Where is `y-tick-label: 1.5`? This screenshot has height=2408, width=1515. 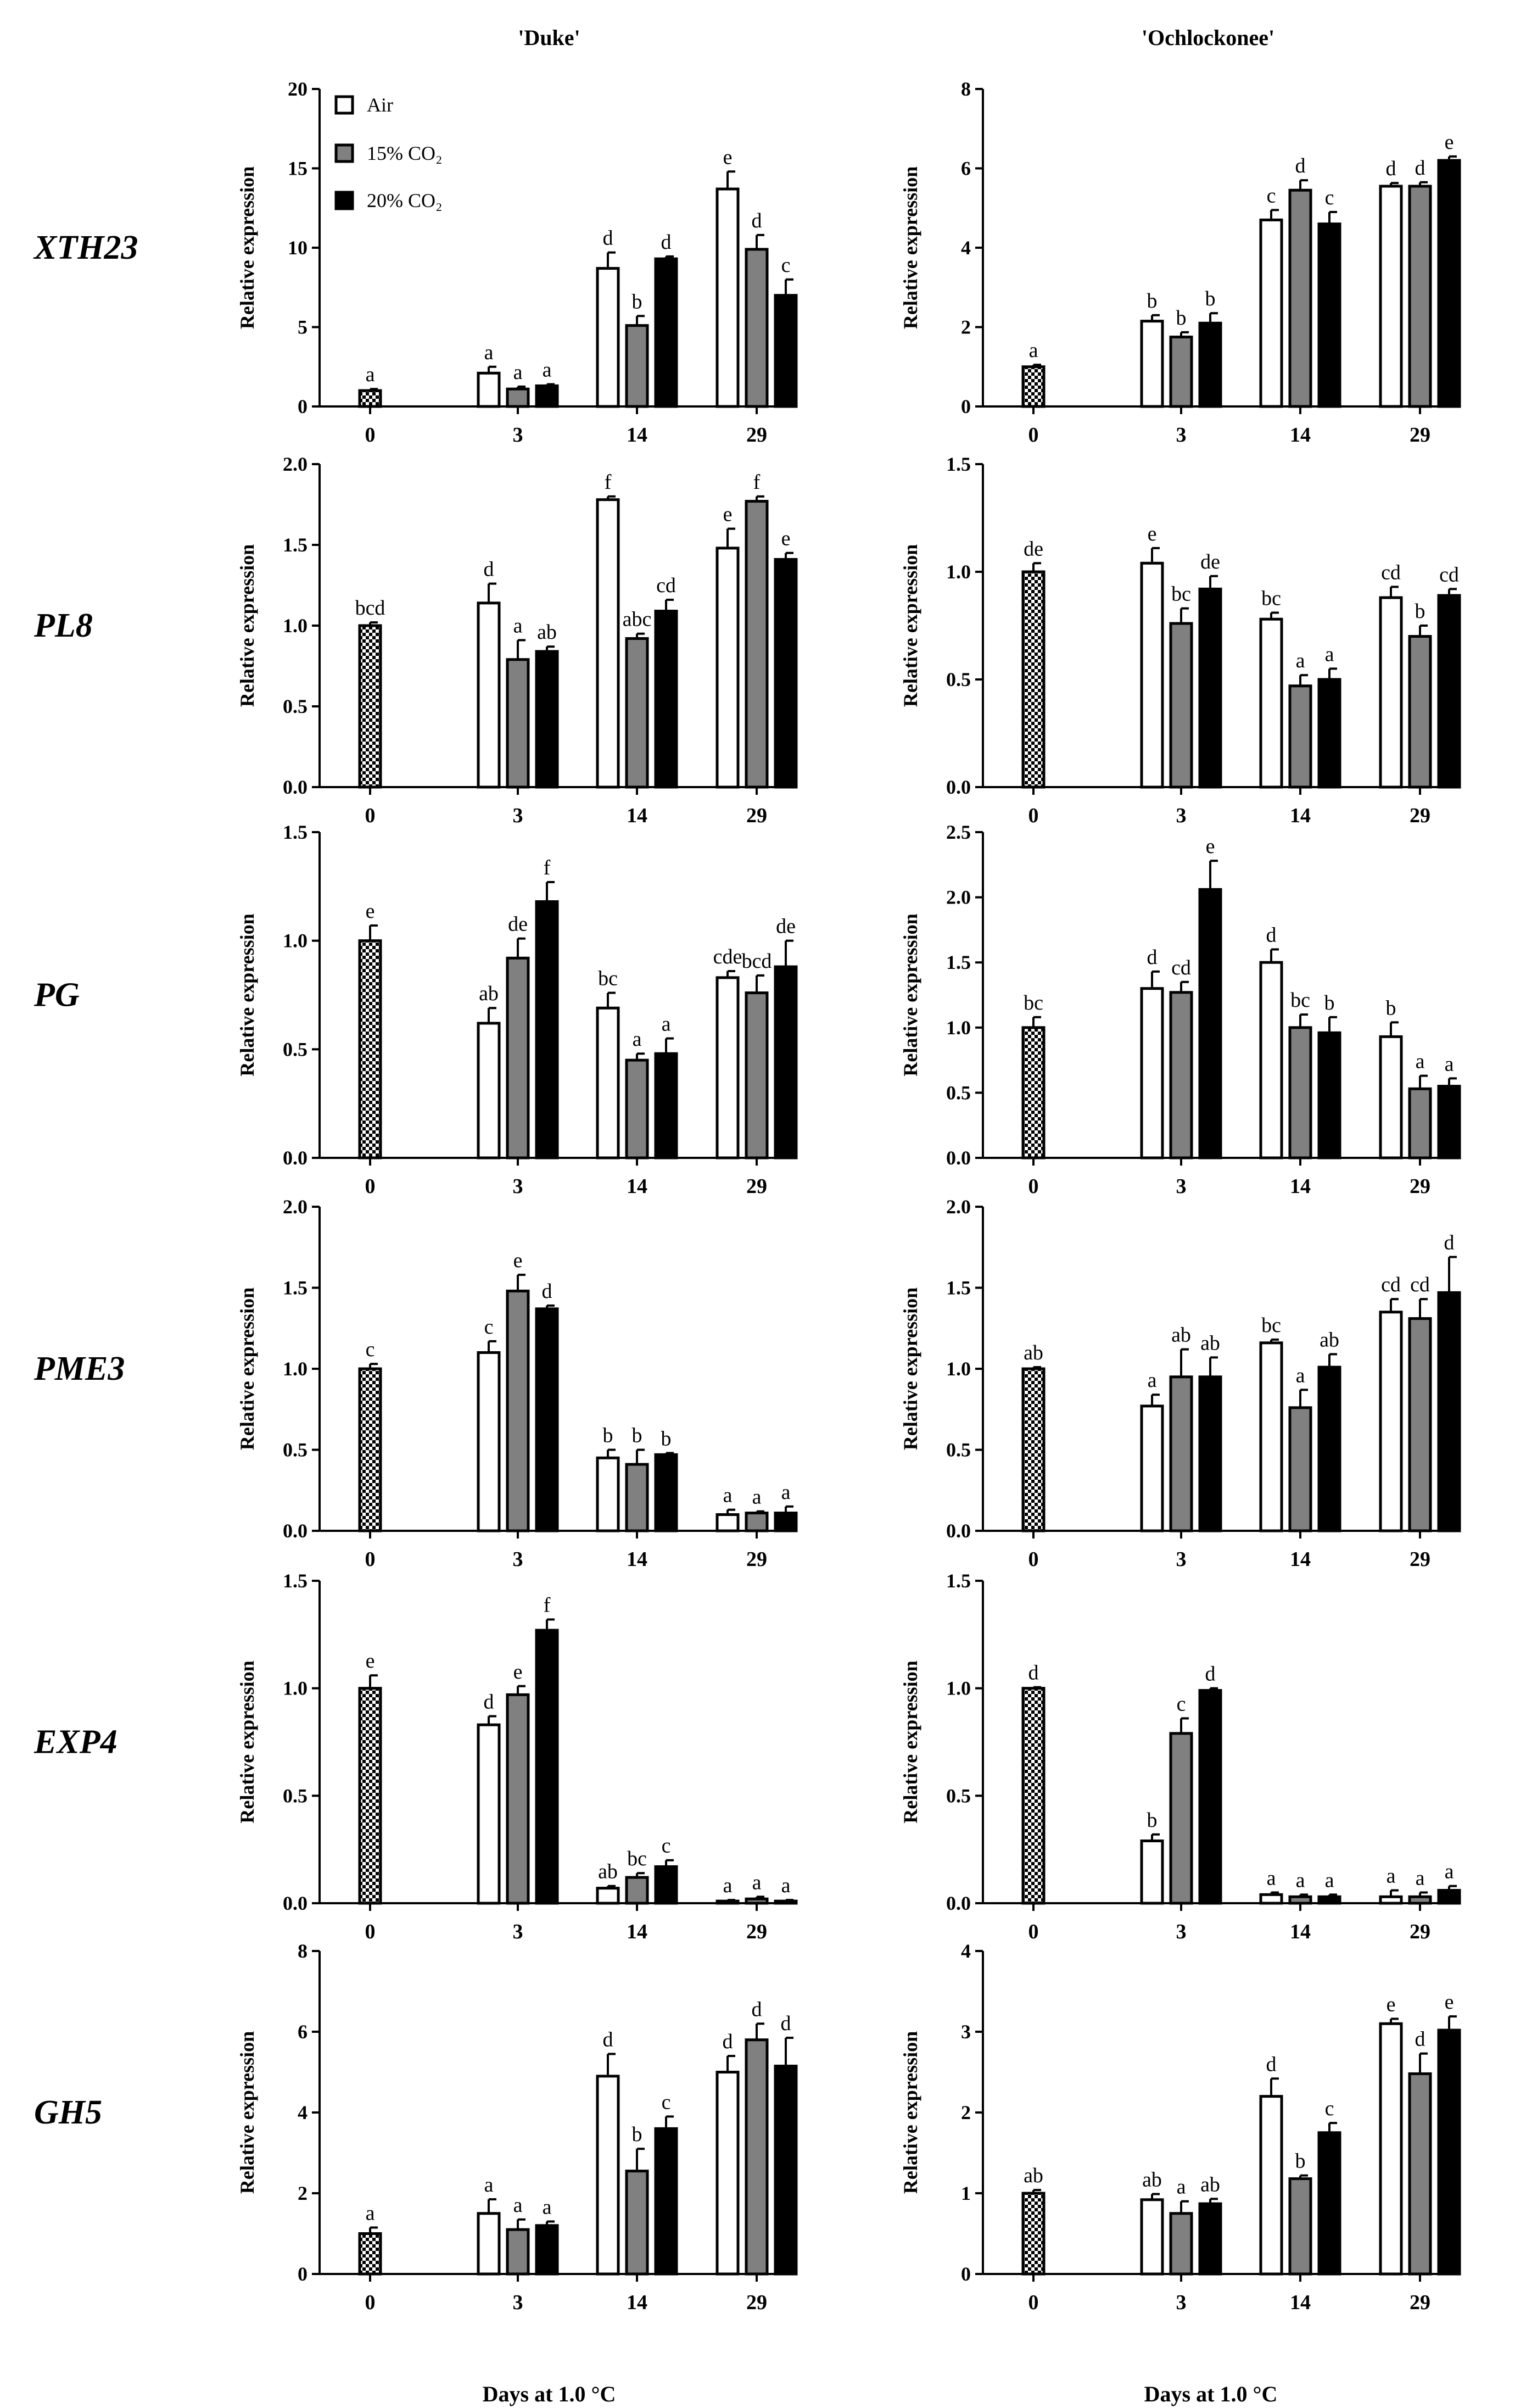 y-tick-label: 1.5 is located at coordinates (295, 1288).